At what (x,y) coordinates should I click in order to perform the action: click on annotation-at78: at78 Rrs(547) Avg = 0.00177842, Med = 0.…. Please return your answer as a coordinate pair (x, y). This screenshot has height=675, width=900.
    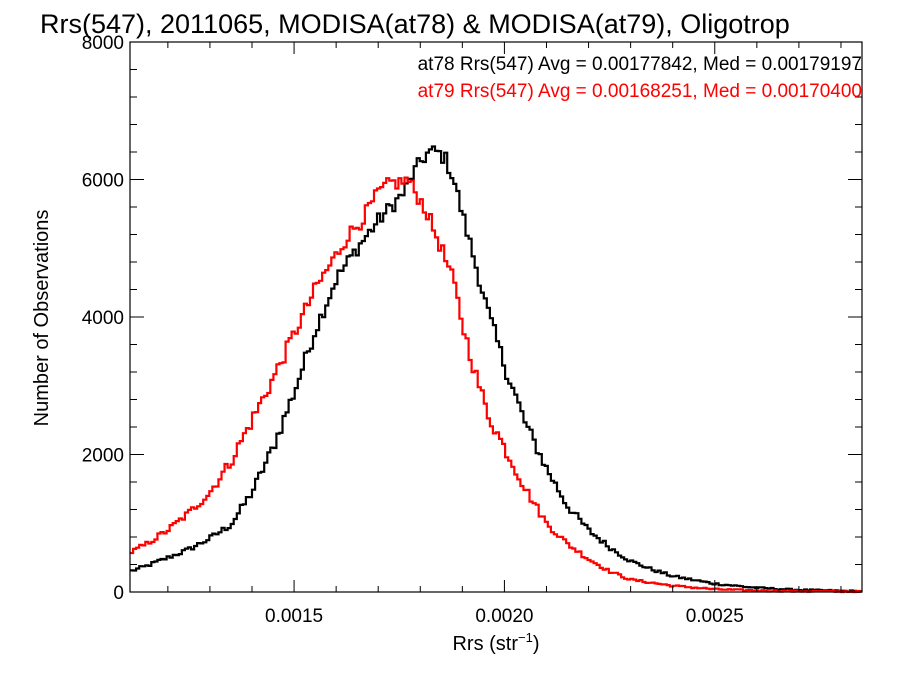
    Looking at the image, I should click on (640, 64).